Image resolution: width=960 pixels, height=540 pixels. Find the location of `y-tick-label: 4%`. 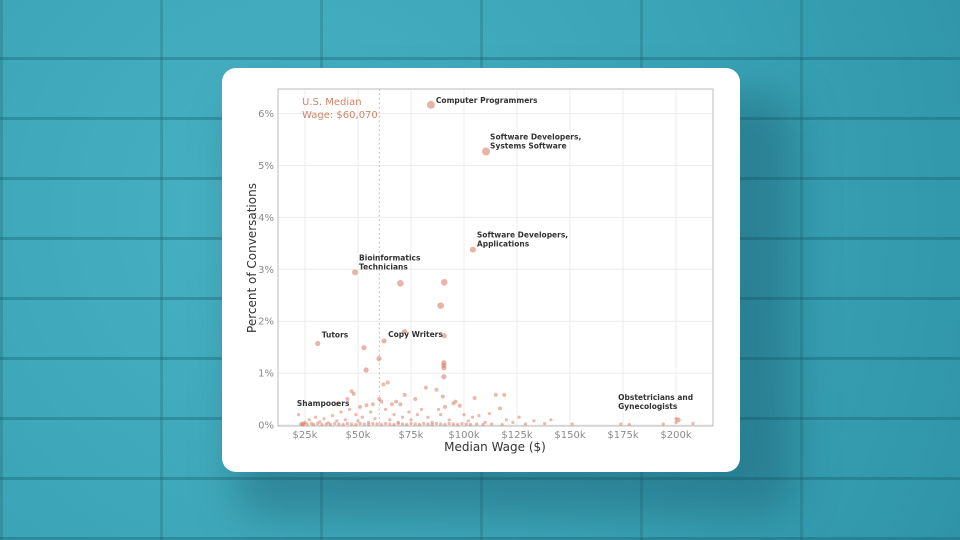

y-tick-label: 4% is located at coordinates (266, 218).